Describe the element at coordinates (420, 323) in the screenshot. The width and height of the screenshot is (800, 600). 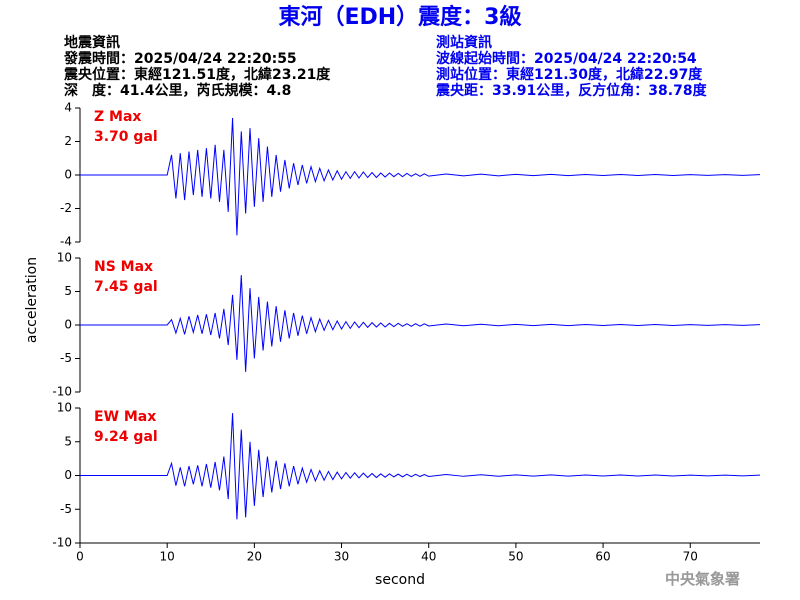
I see `waveform` at that location.